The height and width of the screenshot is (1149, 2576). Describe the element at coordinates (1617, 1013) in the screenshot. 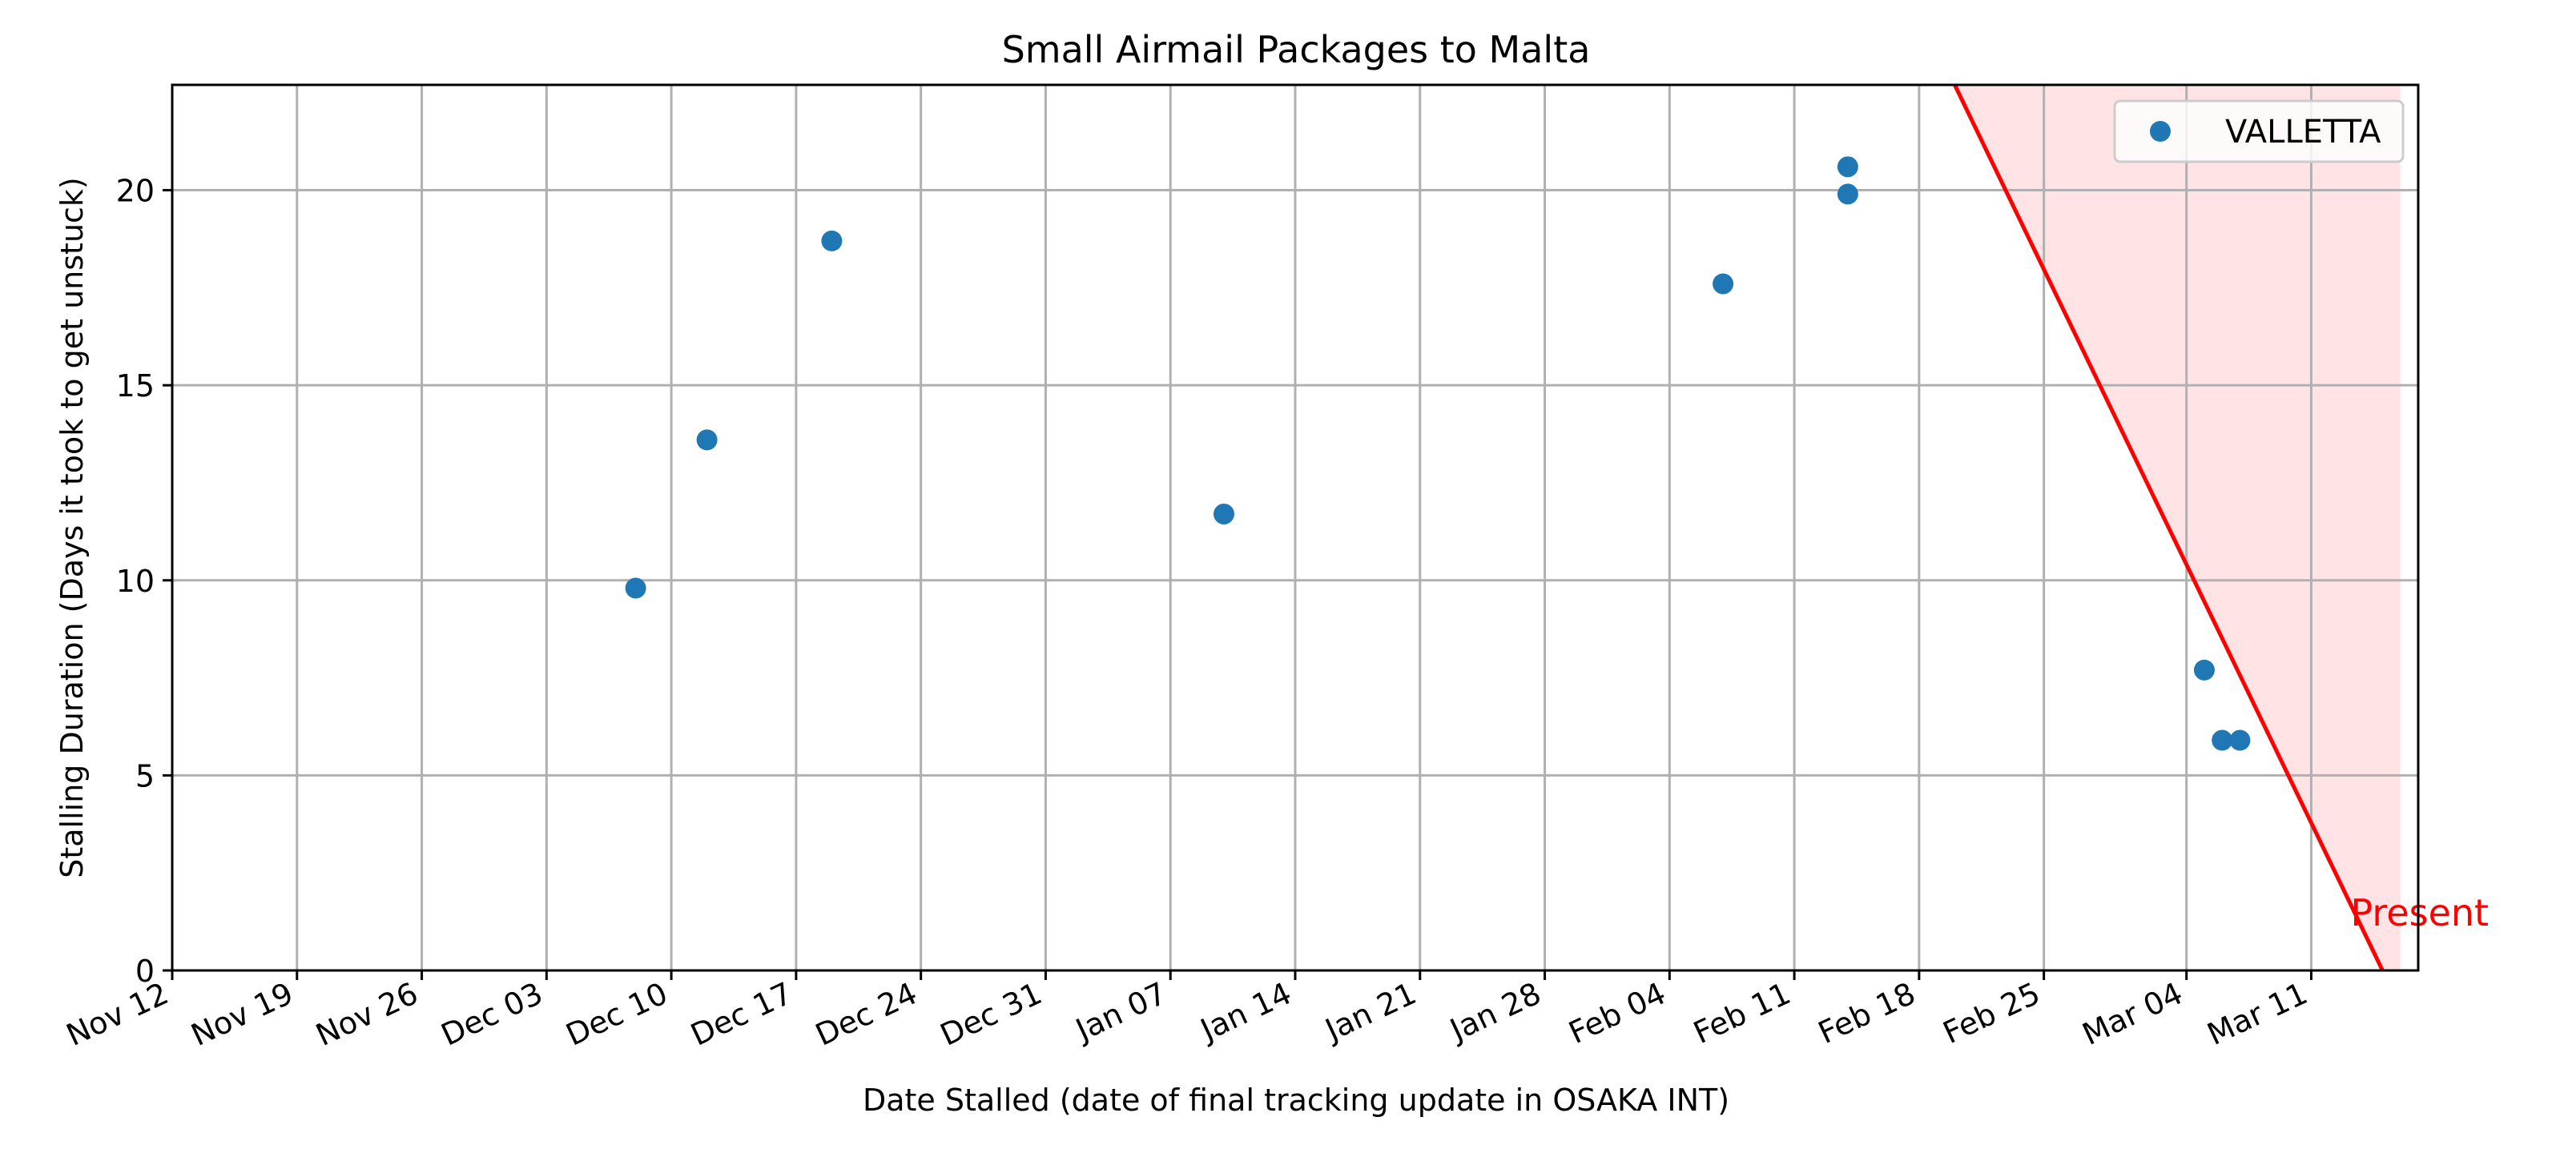

I see `x-tick-label: Feb 04` at that location.